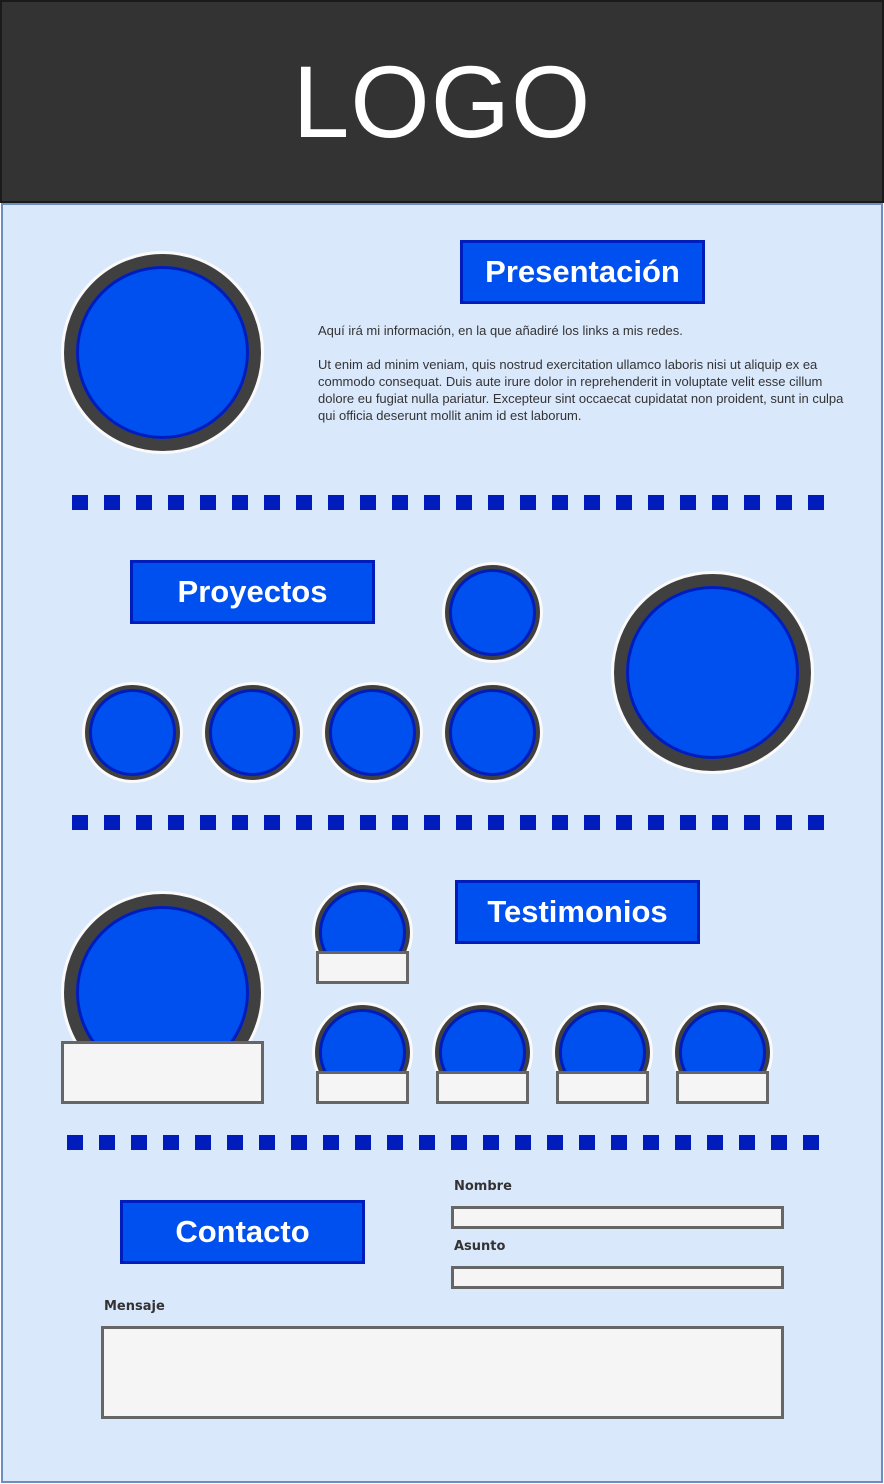 This screenshot has height=1484, width=884. I want to click on mensaje-textarea, so click(442, 1372).